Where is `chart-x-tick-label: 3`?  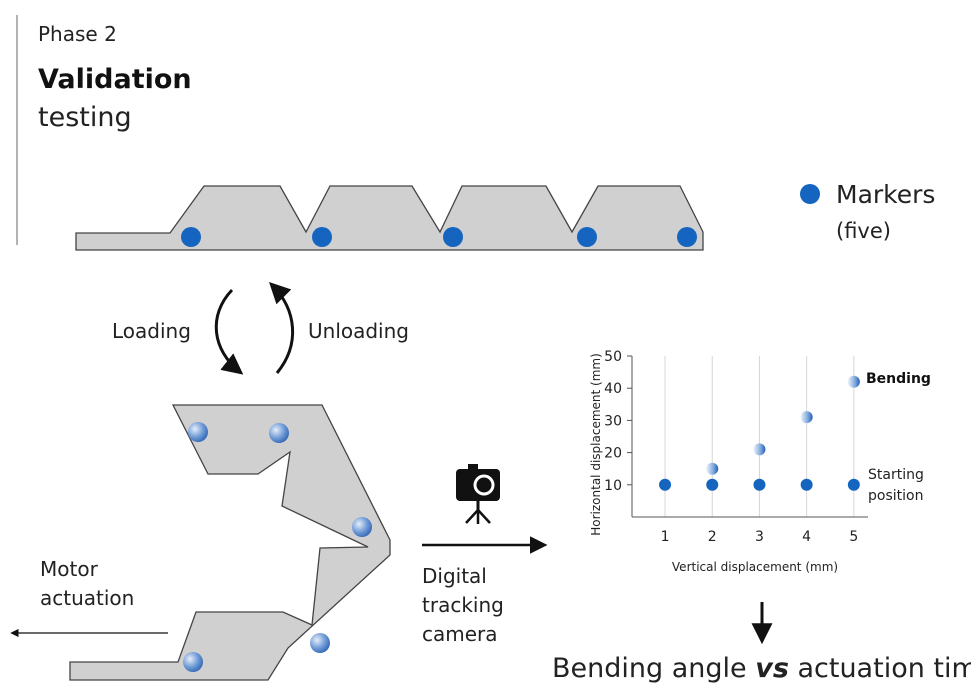
chart-x-tick-label: 3 is located at coordinates (759, 537).